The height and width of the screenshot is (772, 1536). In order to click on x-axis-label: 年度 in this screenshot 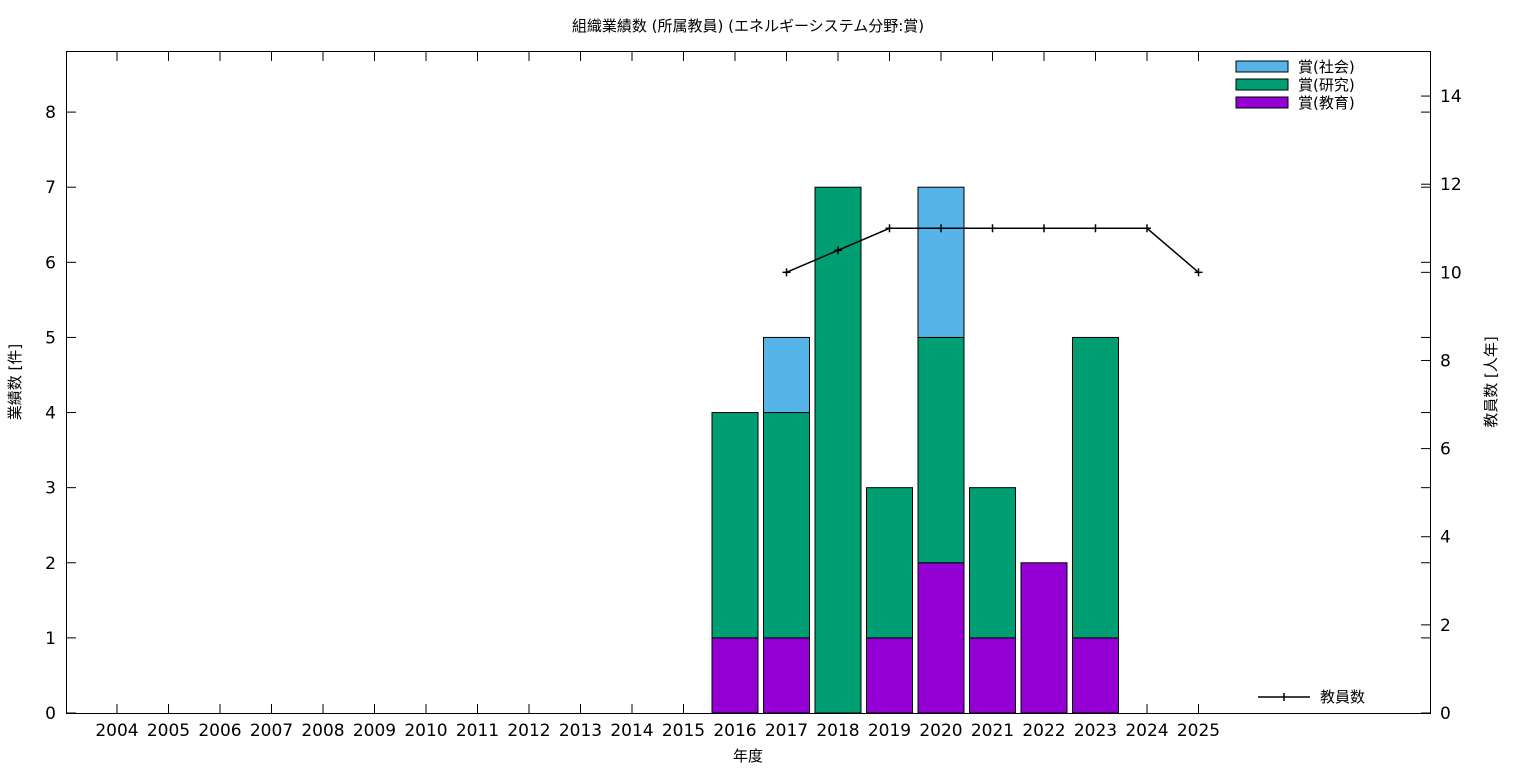, I will do `click(748, 756)`.